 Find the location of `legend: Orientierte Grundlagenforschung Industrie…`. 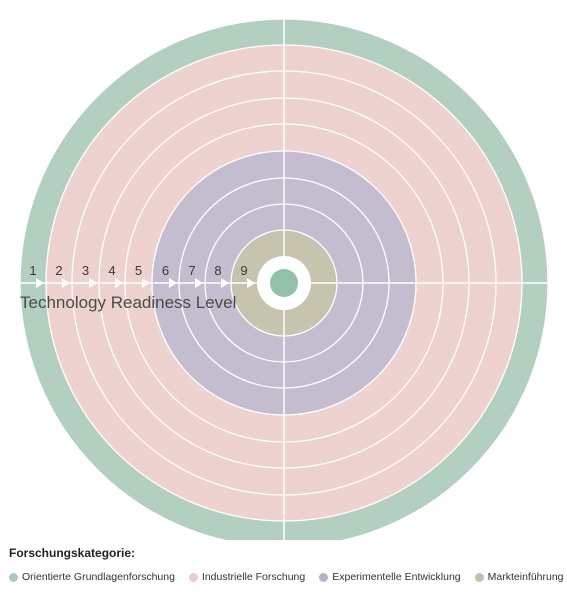

legend: Orientierte Grundlagenforschung Industrie… is located at coordinates (286, 577).